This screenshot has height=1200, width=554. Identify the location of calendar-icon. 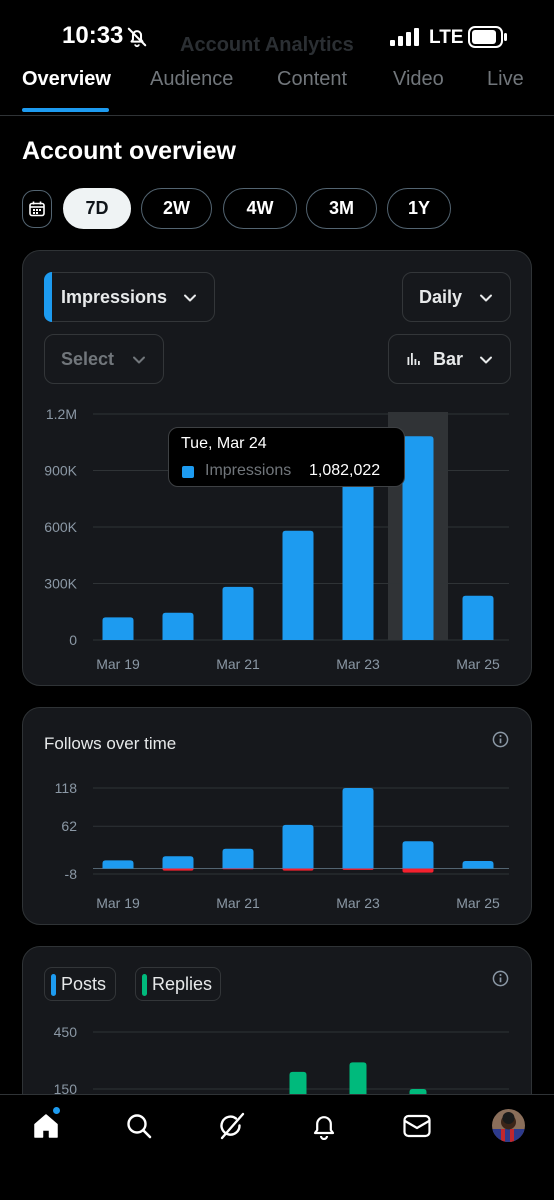
(37, 209).